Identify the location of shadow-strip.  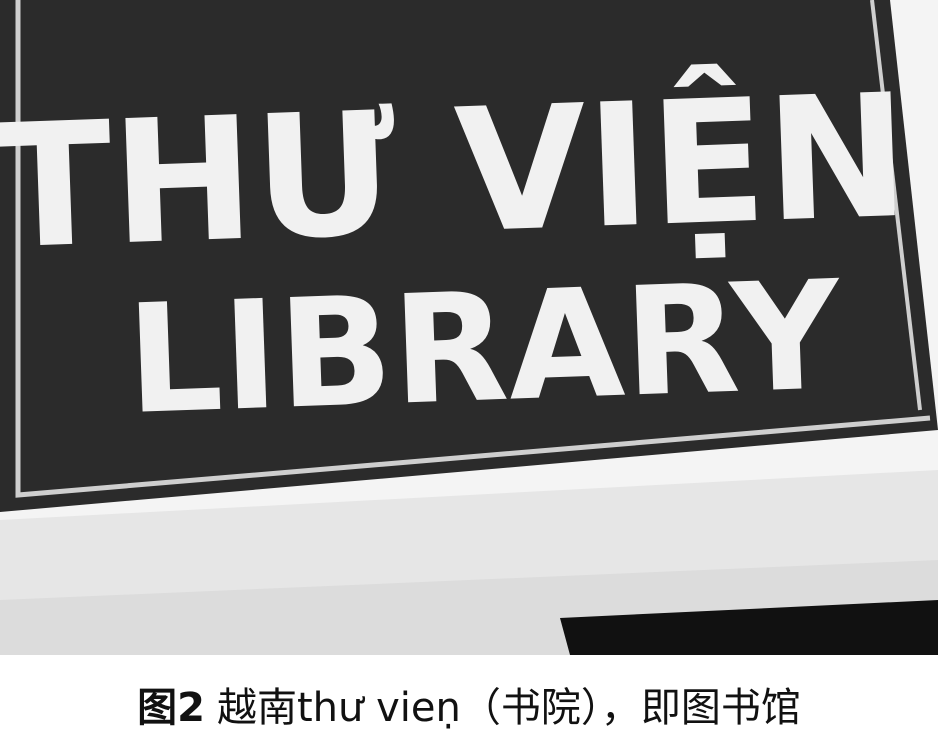
(749, 627).